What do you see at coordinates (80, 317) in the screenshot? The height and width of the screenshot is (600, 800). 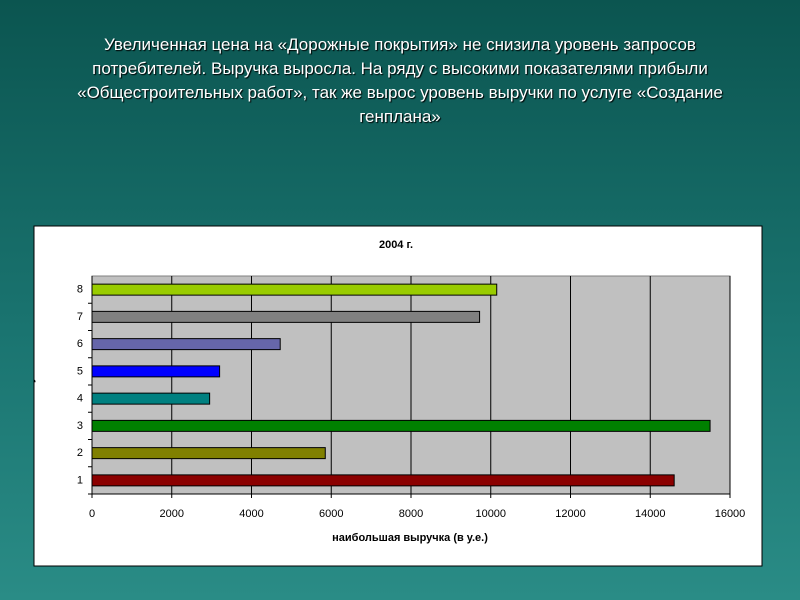 I see `y-tick-label: 7` at bounding box center [80, 317].